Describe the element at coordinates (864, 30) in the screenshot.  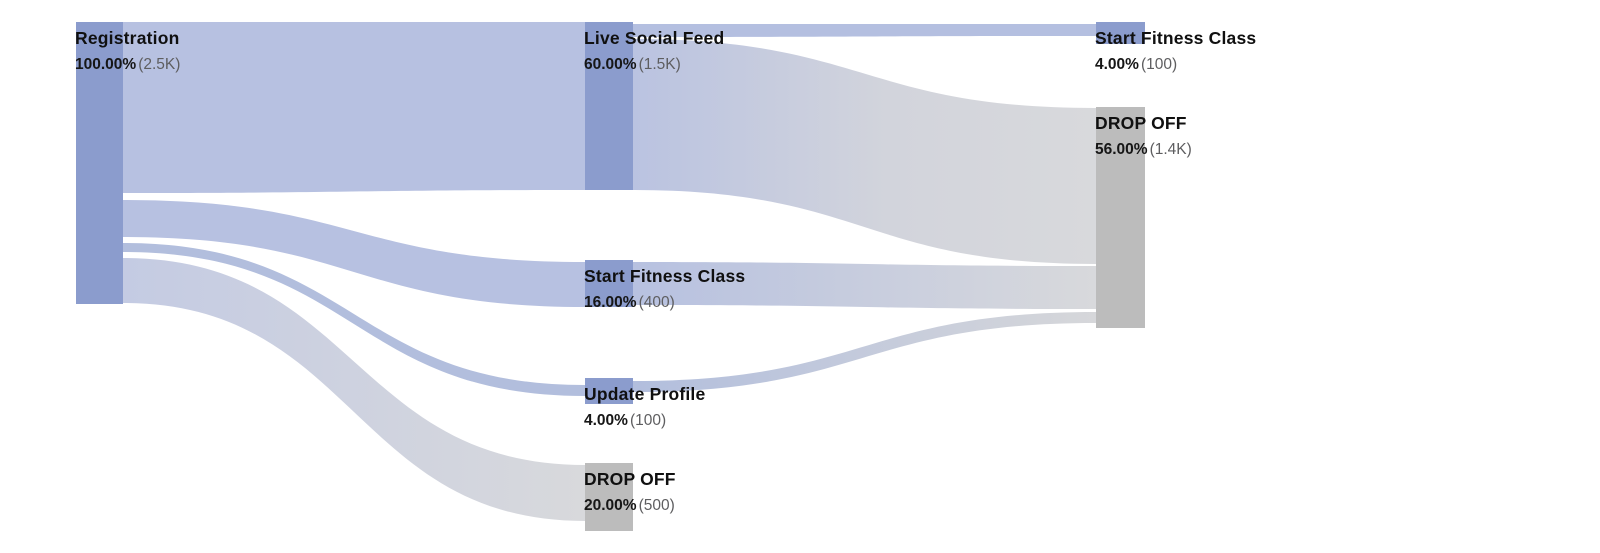
I see `flow-live-social-feed-to-start-fitness-class` at that location.